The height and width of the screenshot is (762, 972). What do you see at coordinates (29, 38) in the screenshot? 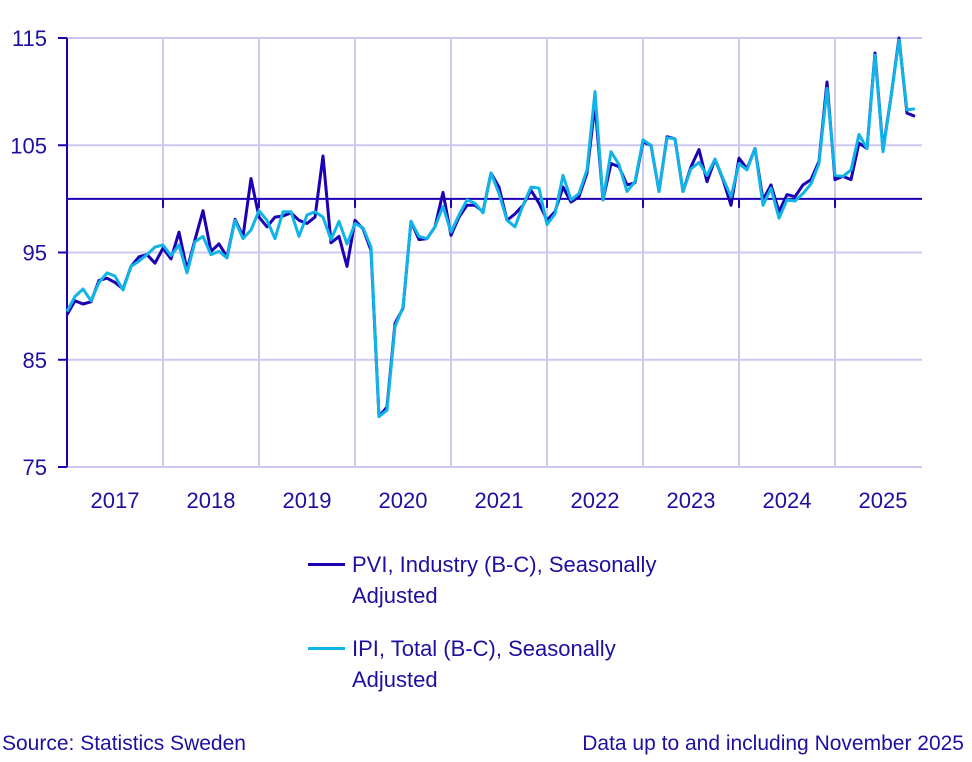
I see `y-tick-label: 115` at bounding box center [29, 38].